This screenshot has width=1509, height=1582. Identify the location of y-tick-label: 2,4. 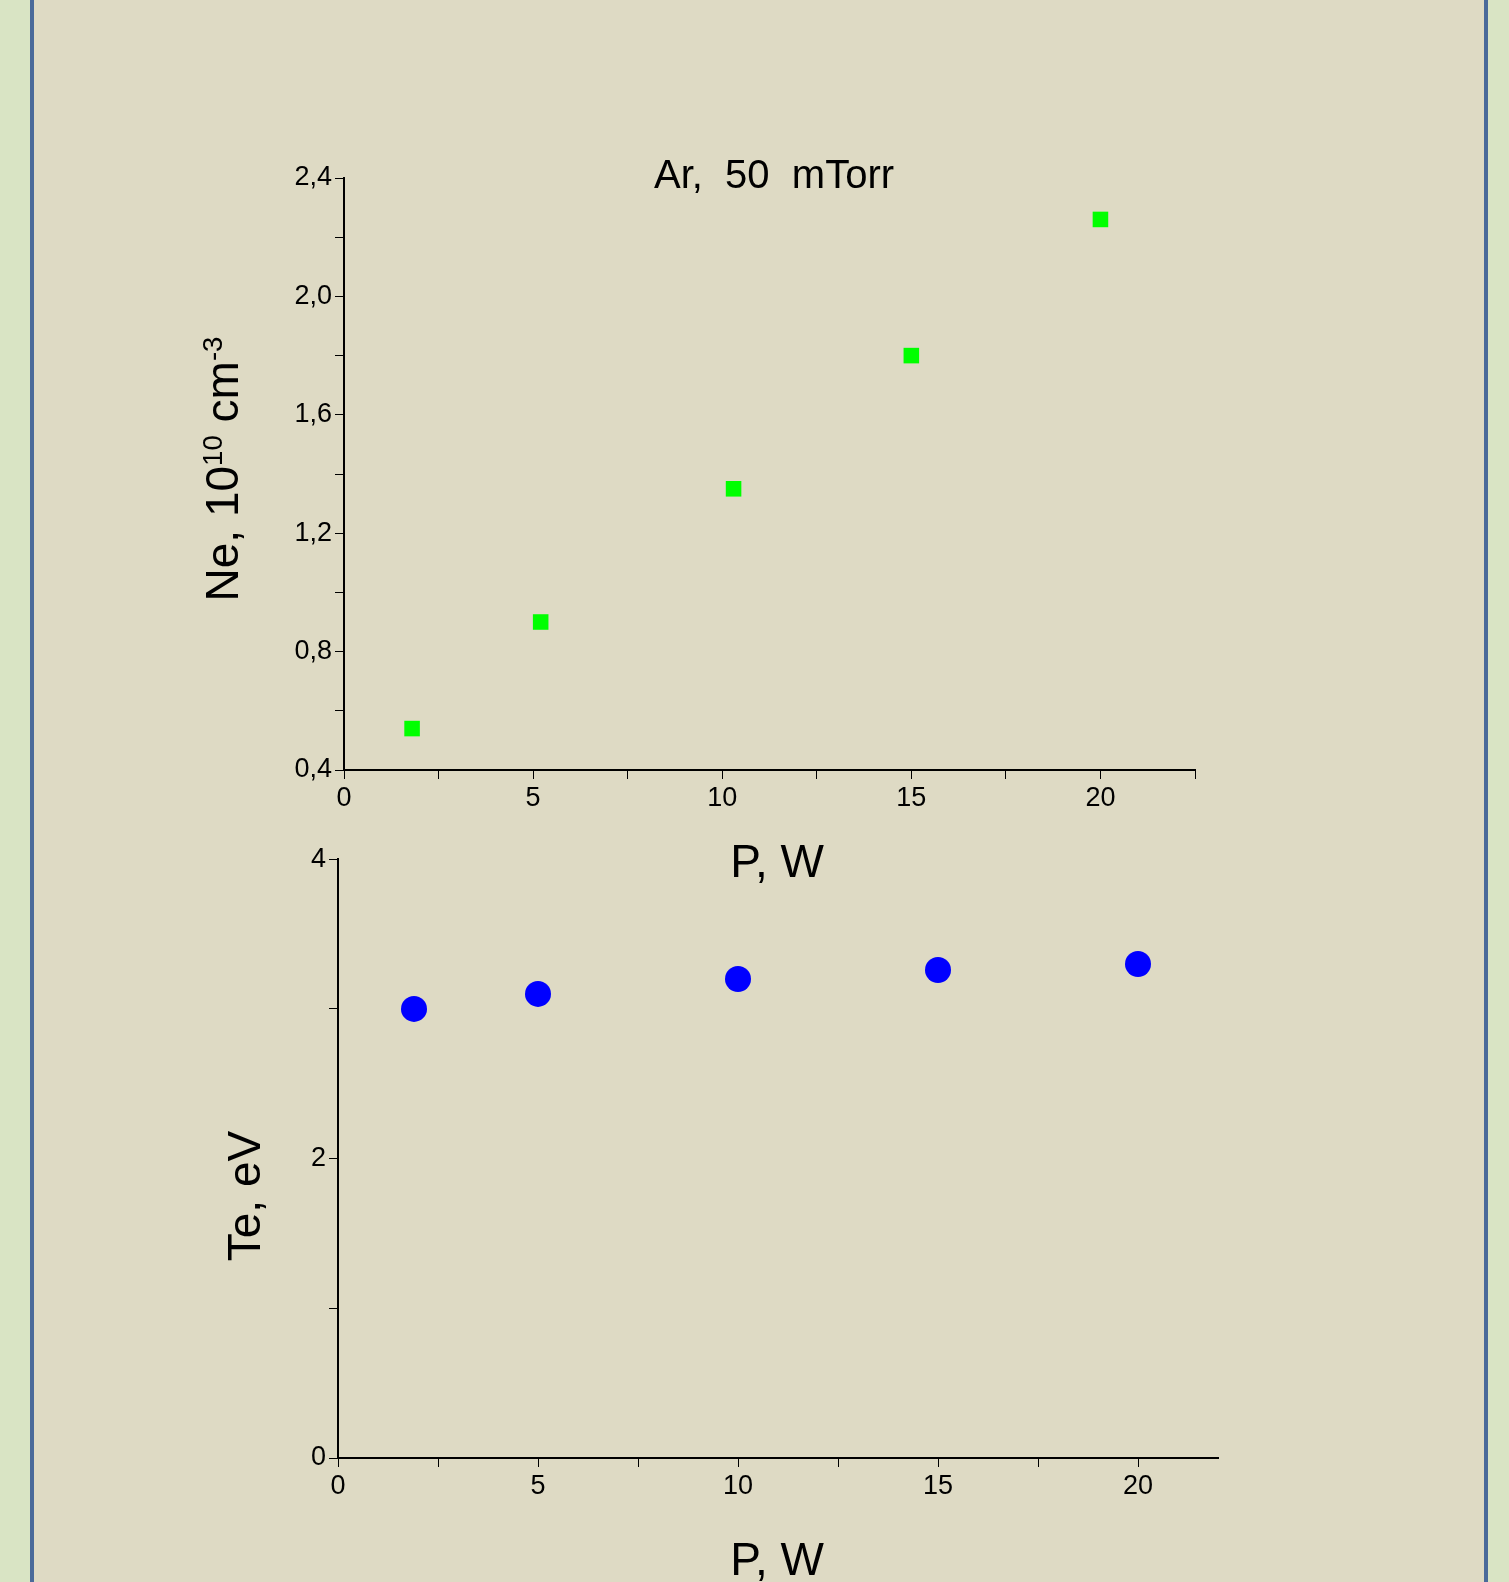
(313, 176).